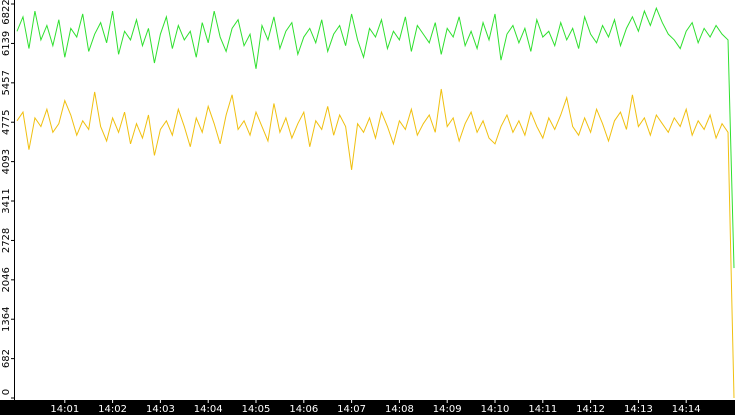 The height and width of the screenshot is (415, 735). Describe the element at coordinates (208, 409) in the screenshot. I see `x-tick-label: 14:04` at that location.